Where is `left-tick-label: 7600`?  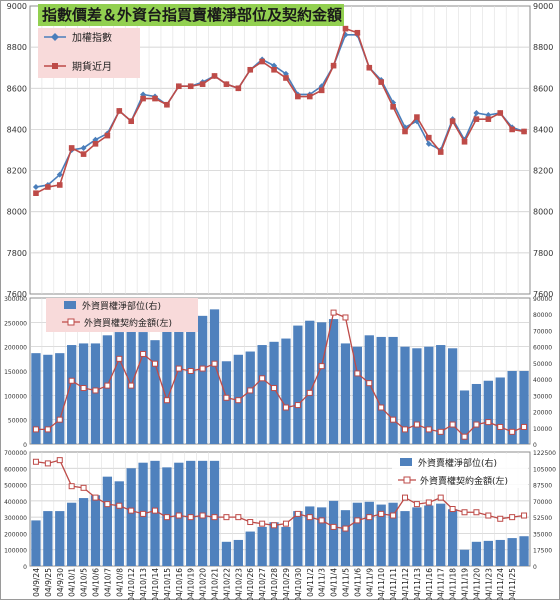 left-tick-label: 7600 is located at coordinates (17, 294).